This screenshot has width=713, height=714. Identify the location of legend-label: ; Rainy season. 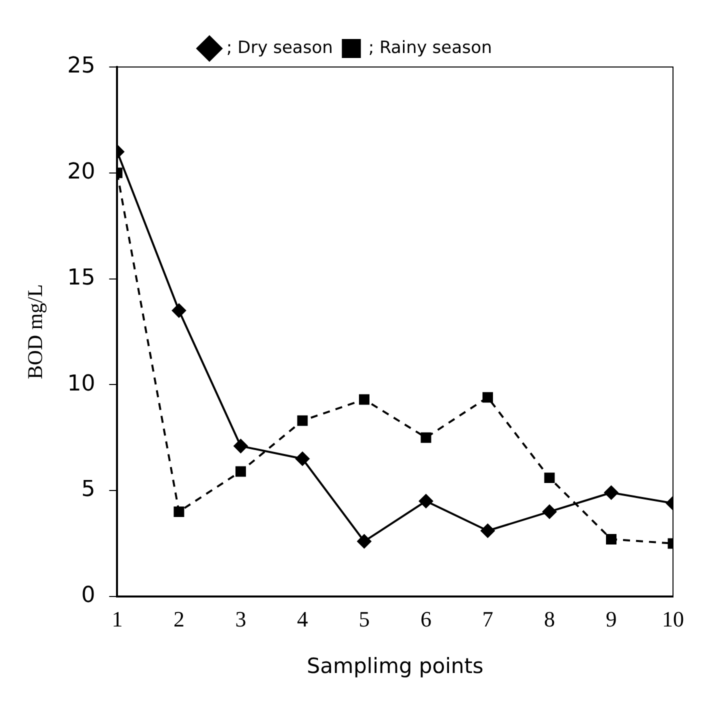
(430, 48).